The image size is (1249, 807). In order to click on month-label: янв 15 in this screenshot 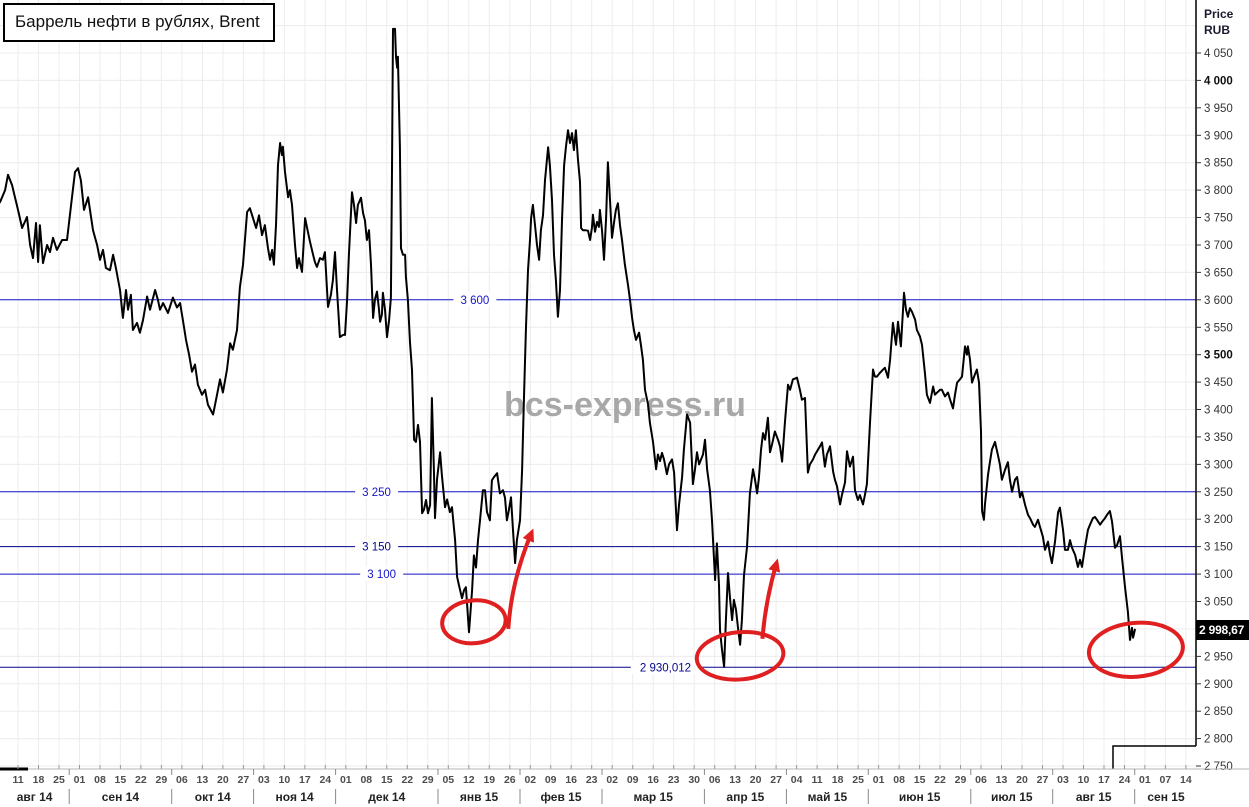, I will do `click(479, 797)`.